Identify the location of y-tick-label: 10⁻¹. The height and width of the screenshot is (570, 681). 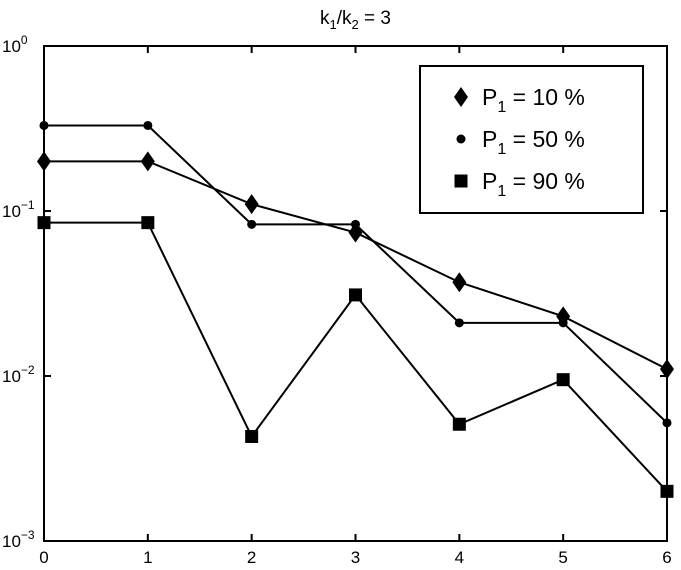
(18, 209).